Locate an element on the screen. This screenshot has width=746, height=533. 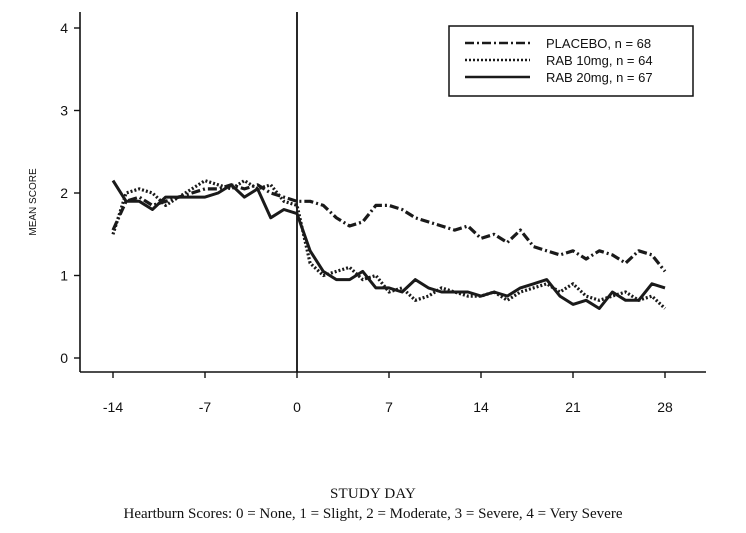
x-tick-label: -7 is located at coordinates (205, 407).